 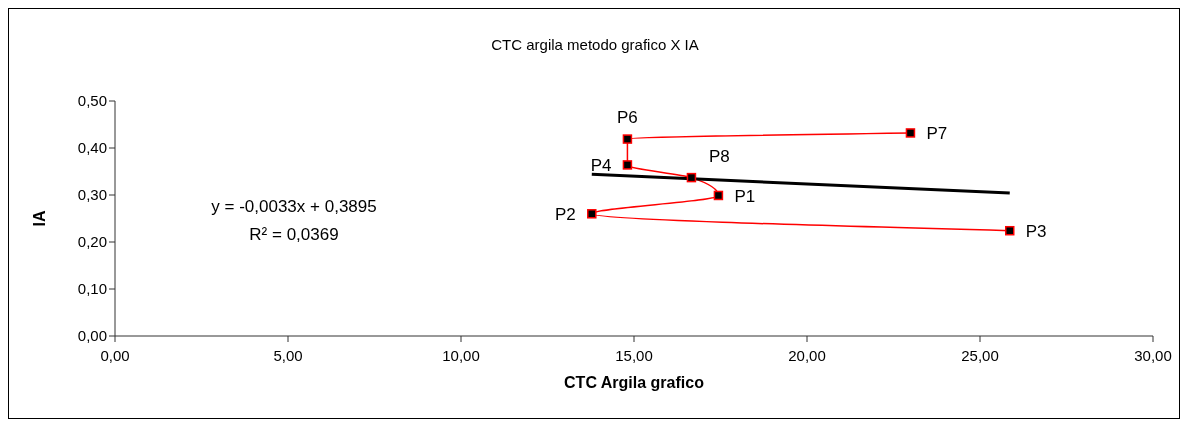 What do you see at coordinates (601, 165) in the screenshot?
I see `annotation: P4` at bounding box center [601, 165].